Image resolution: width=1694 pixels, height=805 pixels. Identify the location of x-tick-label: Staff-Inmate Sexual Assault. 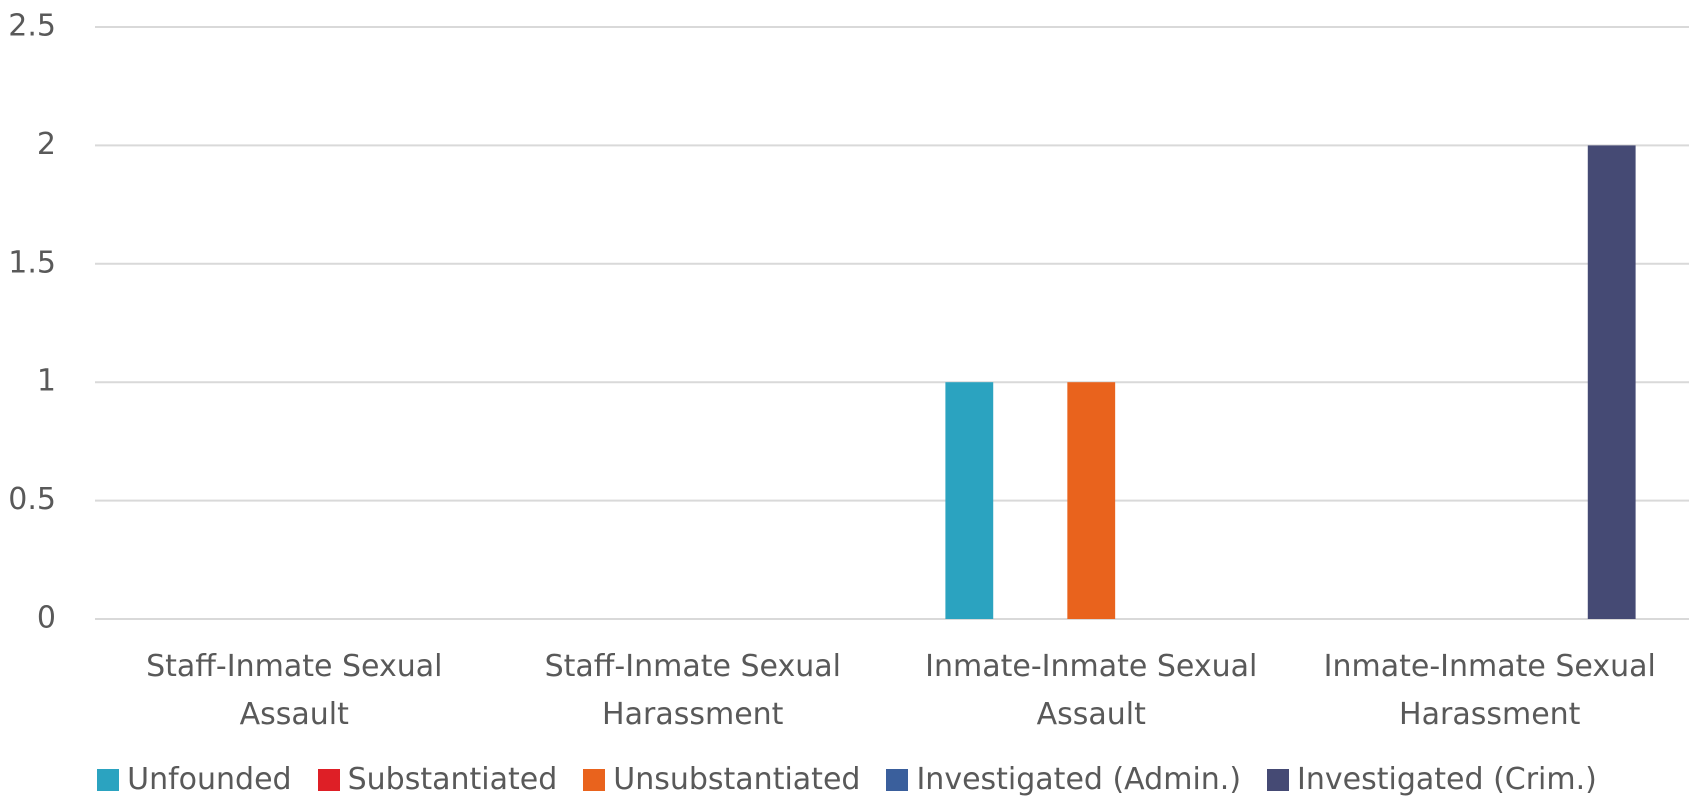
(294, 690).